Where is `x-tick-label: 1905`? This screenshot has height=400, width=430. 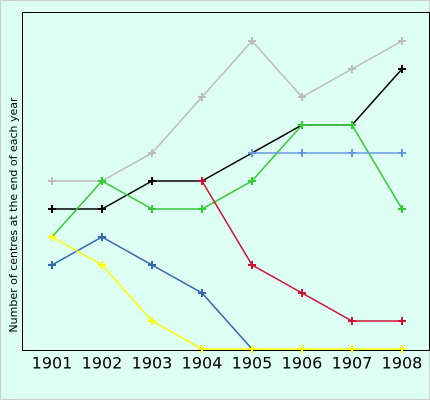 x-tick-label: 1905 is located at coordinates (252, 363).